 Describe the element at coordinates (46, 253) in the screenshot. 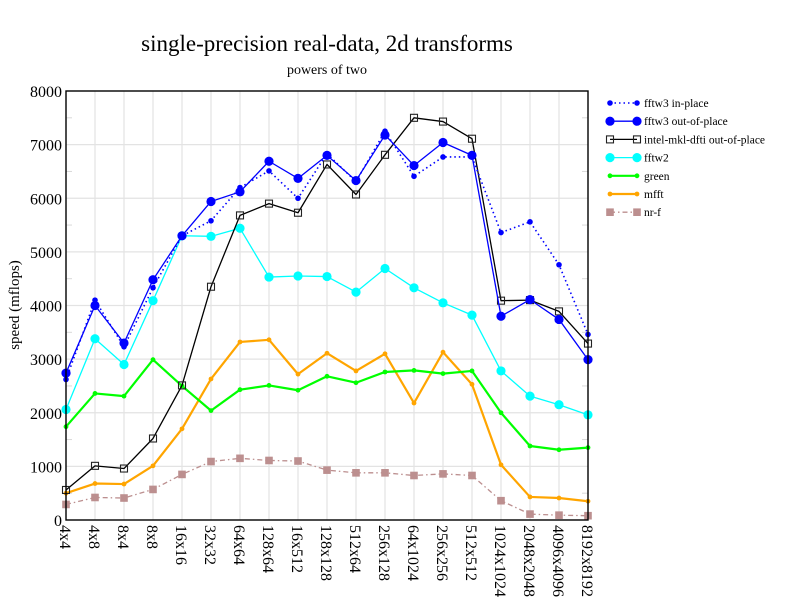

I see `y-tick-label: 5000` at that location.